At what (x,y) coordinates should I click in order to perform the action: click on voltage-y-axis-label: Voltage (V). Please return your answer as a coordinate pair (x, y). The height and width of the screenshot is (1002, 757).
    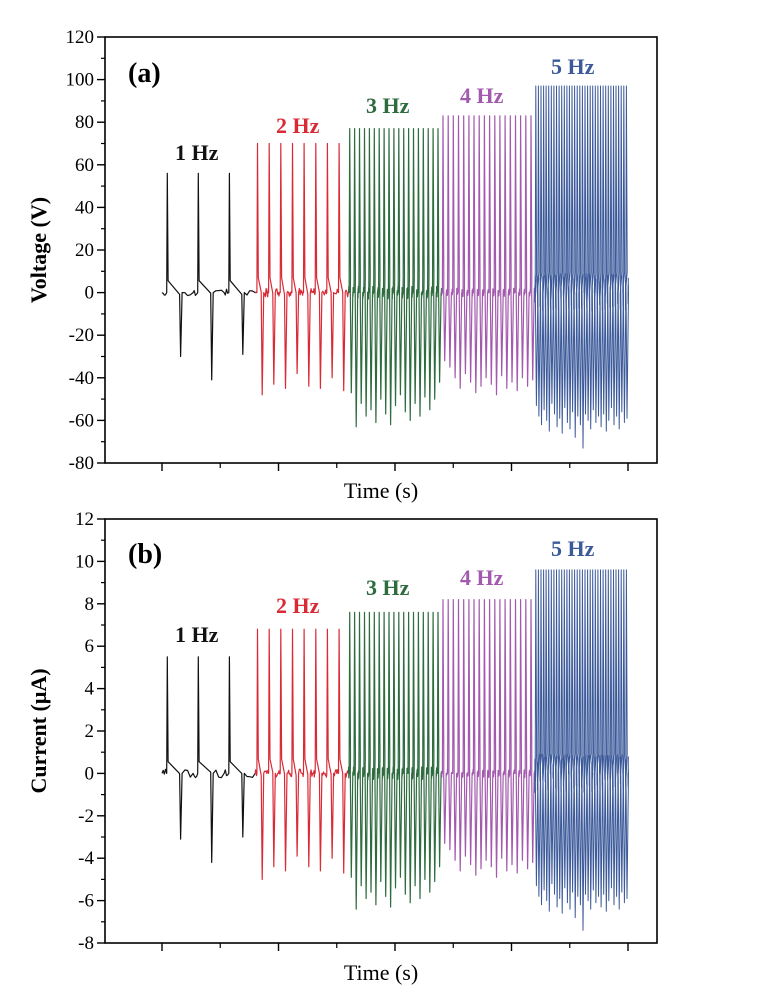
    Looking at the image, I should click on (38, 250).